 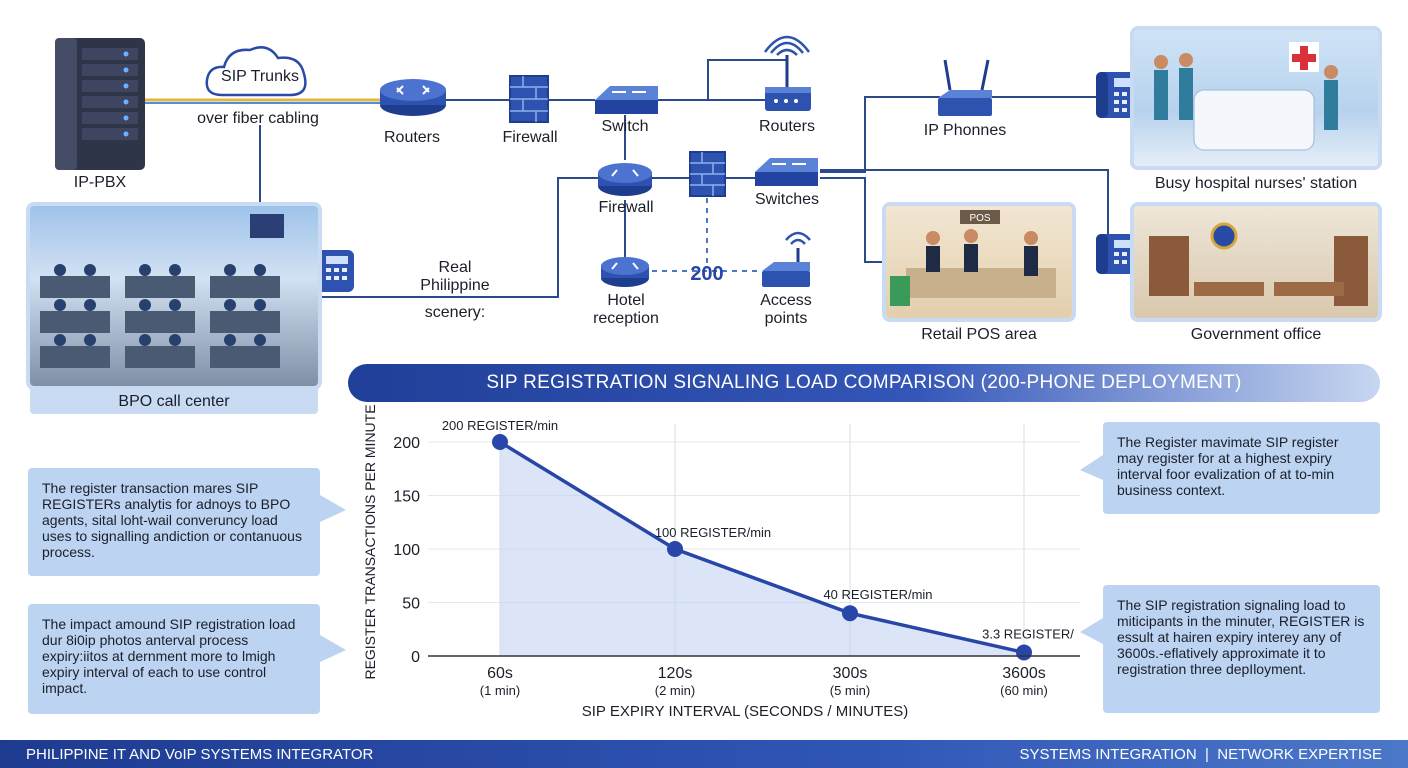 I want to click on switches-label: Switches, so click(x=787, y=199).